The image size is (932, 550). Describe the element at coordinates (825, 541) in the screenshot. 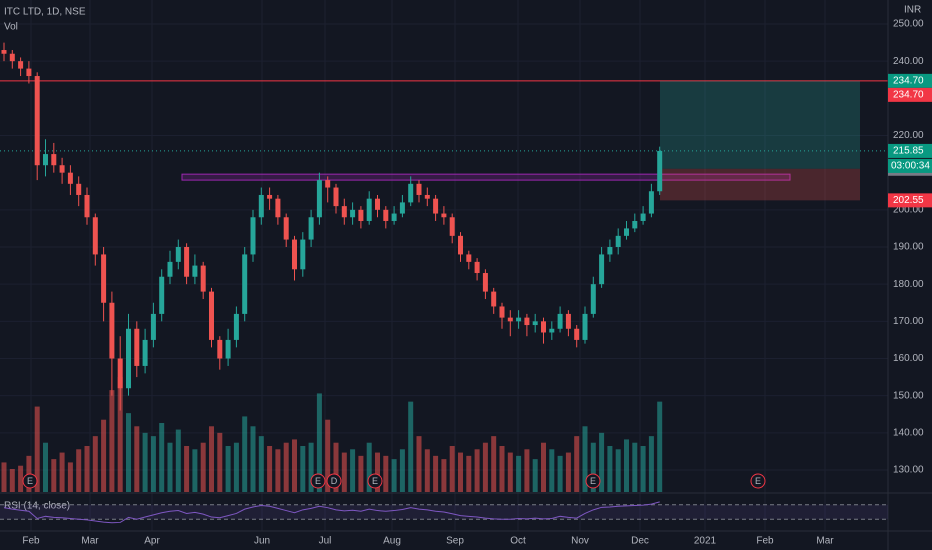

I see `x-tick-label: Mar` at that location.